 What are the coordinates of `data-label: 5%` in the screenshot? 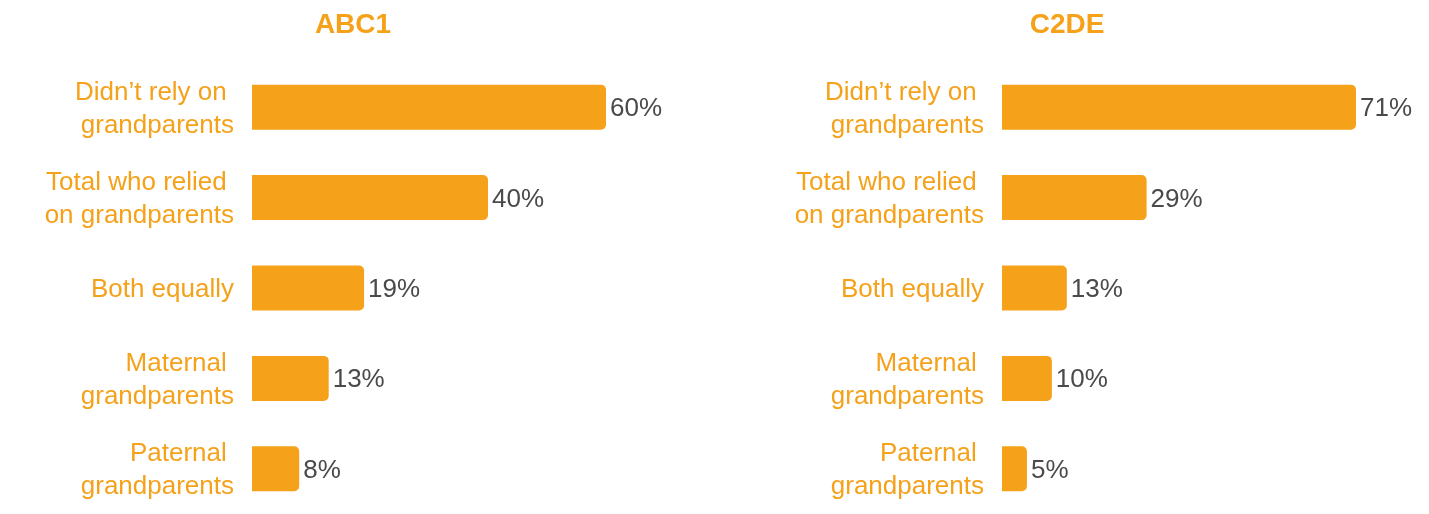 It's located at (1049, 468).